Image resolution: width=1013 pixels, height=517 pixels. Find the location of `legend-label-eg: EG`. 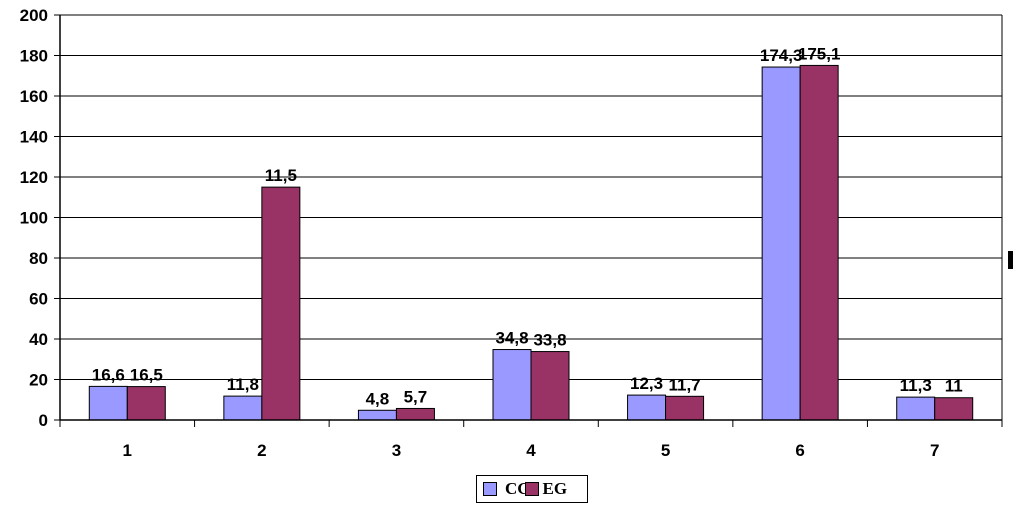

legend-label-eg: EG is located at coordinates (555, 488).